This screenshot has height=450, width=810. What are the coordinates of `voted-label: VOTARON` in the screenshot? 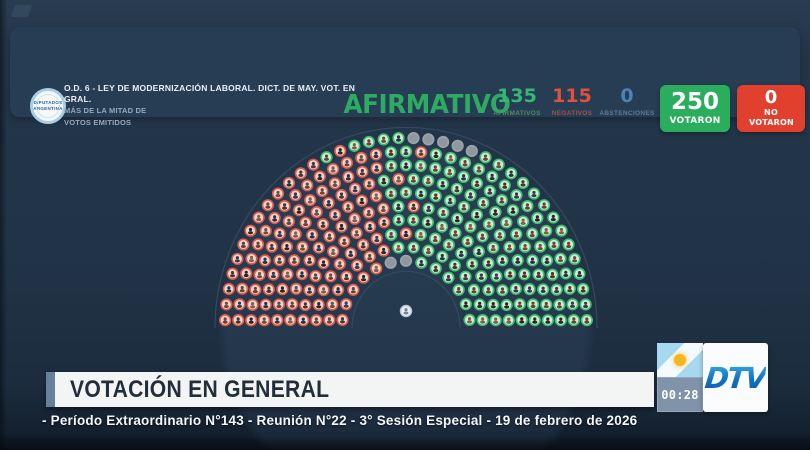 It's located at (695, 121).